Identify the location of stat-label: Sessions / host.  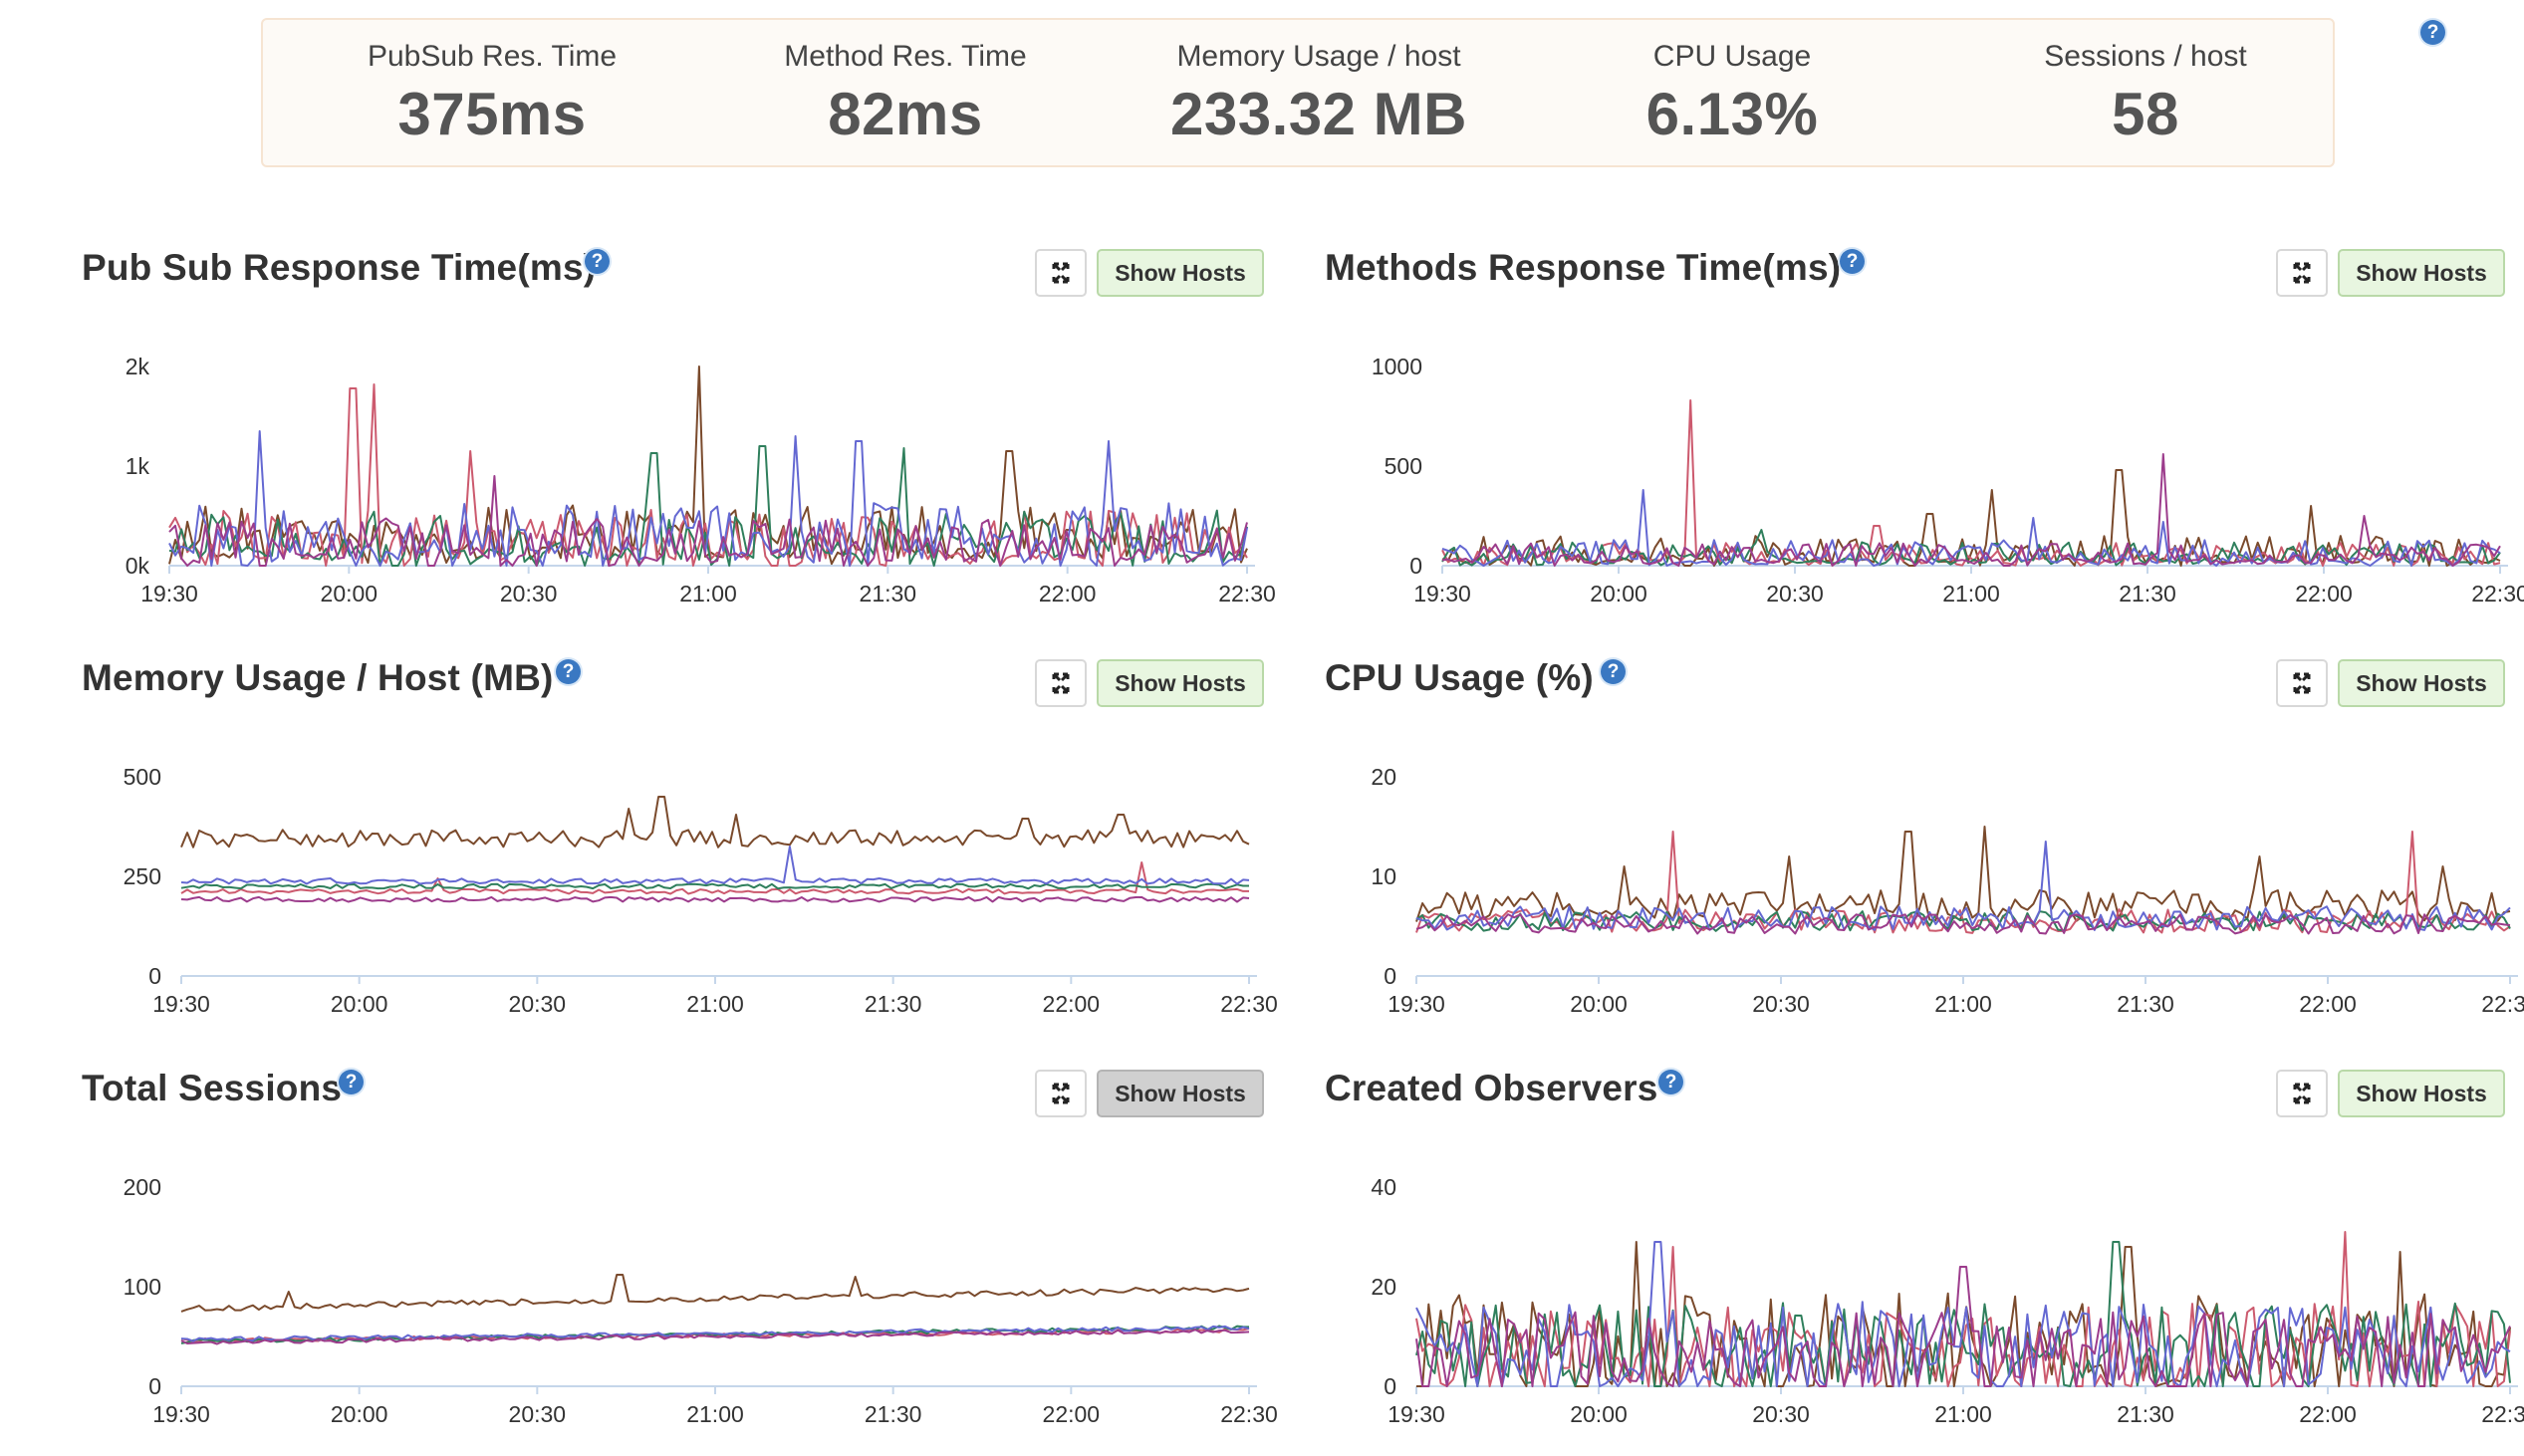
(2145, 56).